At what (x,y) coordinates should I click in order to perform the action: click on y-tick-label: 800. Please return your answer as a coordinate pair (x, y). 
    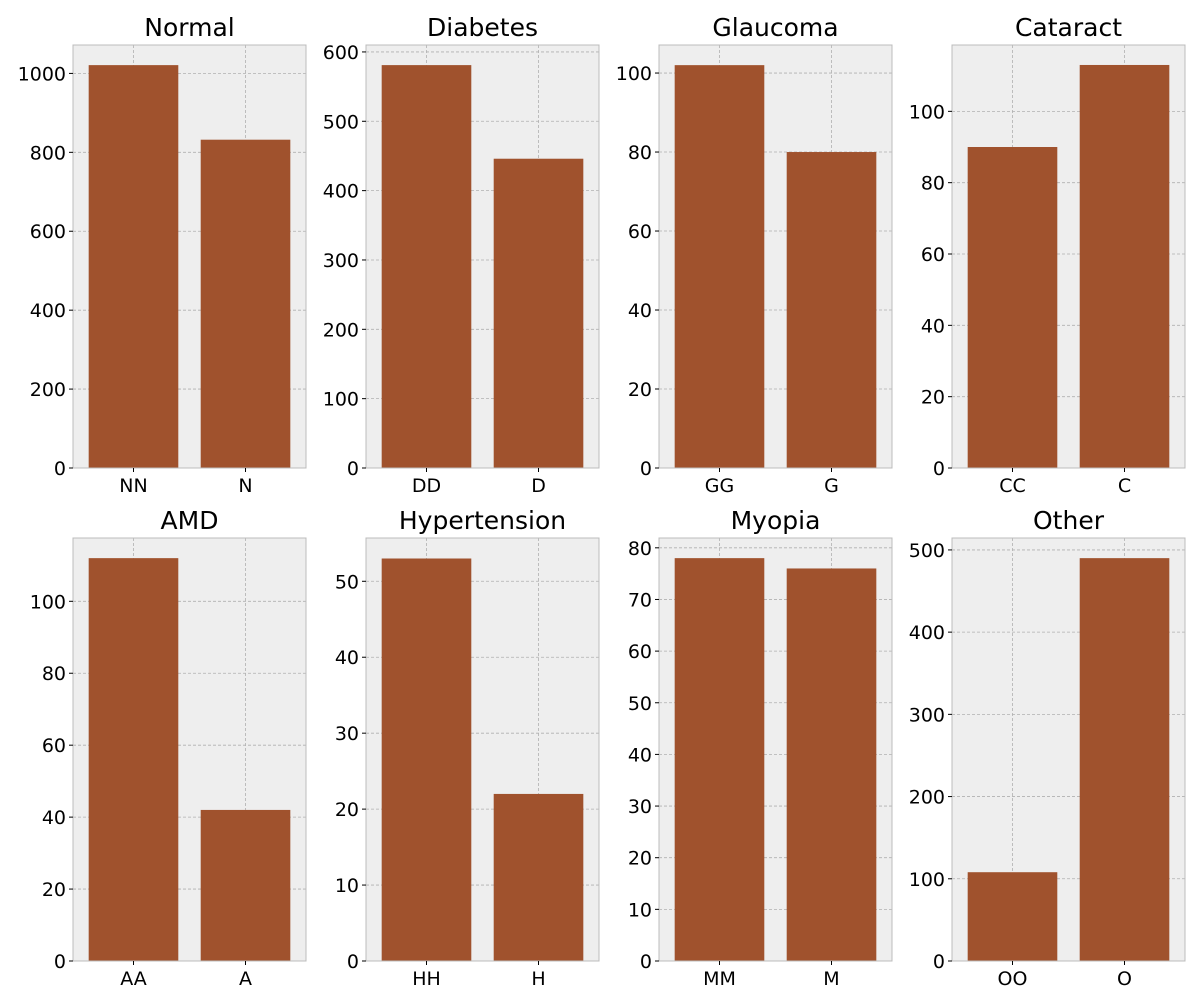
    Looking at the image, I should click on (48, 153).